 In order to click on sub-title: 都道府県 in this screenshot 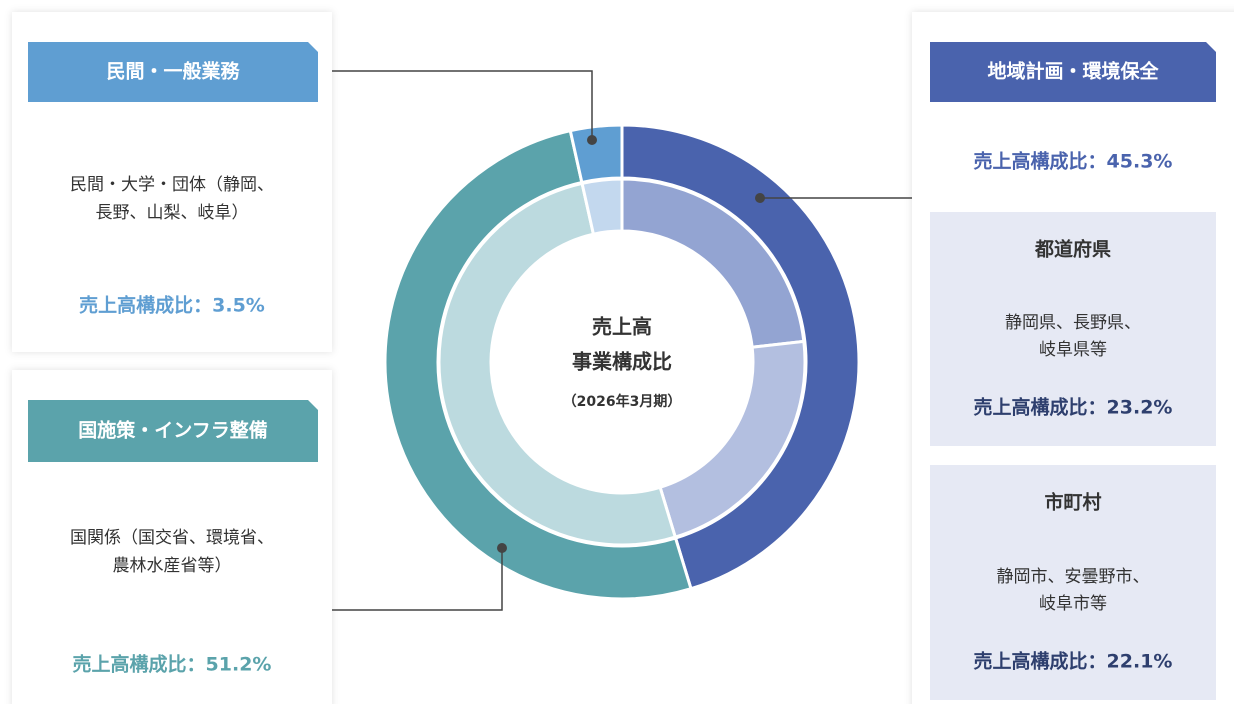, I will do `click(1072, 249)`.